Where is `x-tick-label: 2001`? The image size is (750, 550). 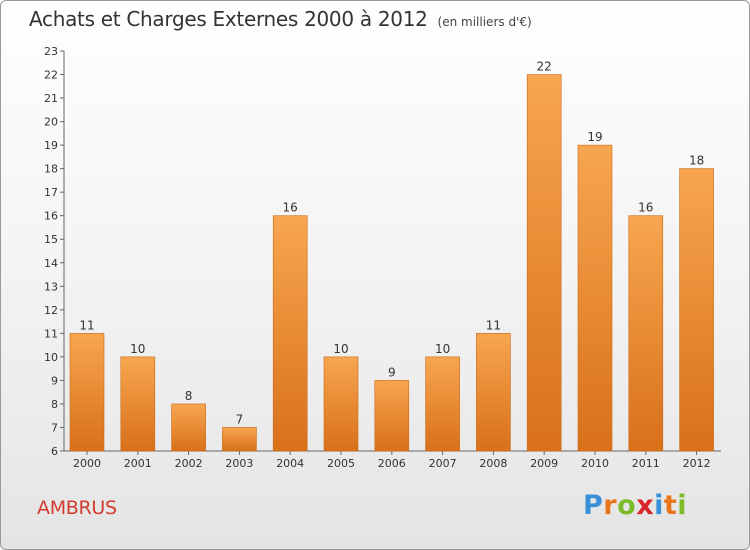 x-tick-label: 2001 is located at coordinates (138, 463).